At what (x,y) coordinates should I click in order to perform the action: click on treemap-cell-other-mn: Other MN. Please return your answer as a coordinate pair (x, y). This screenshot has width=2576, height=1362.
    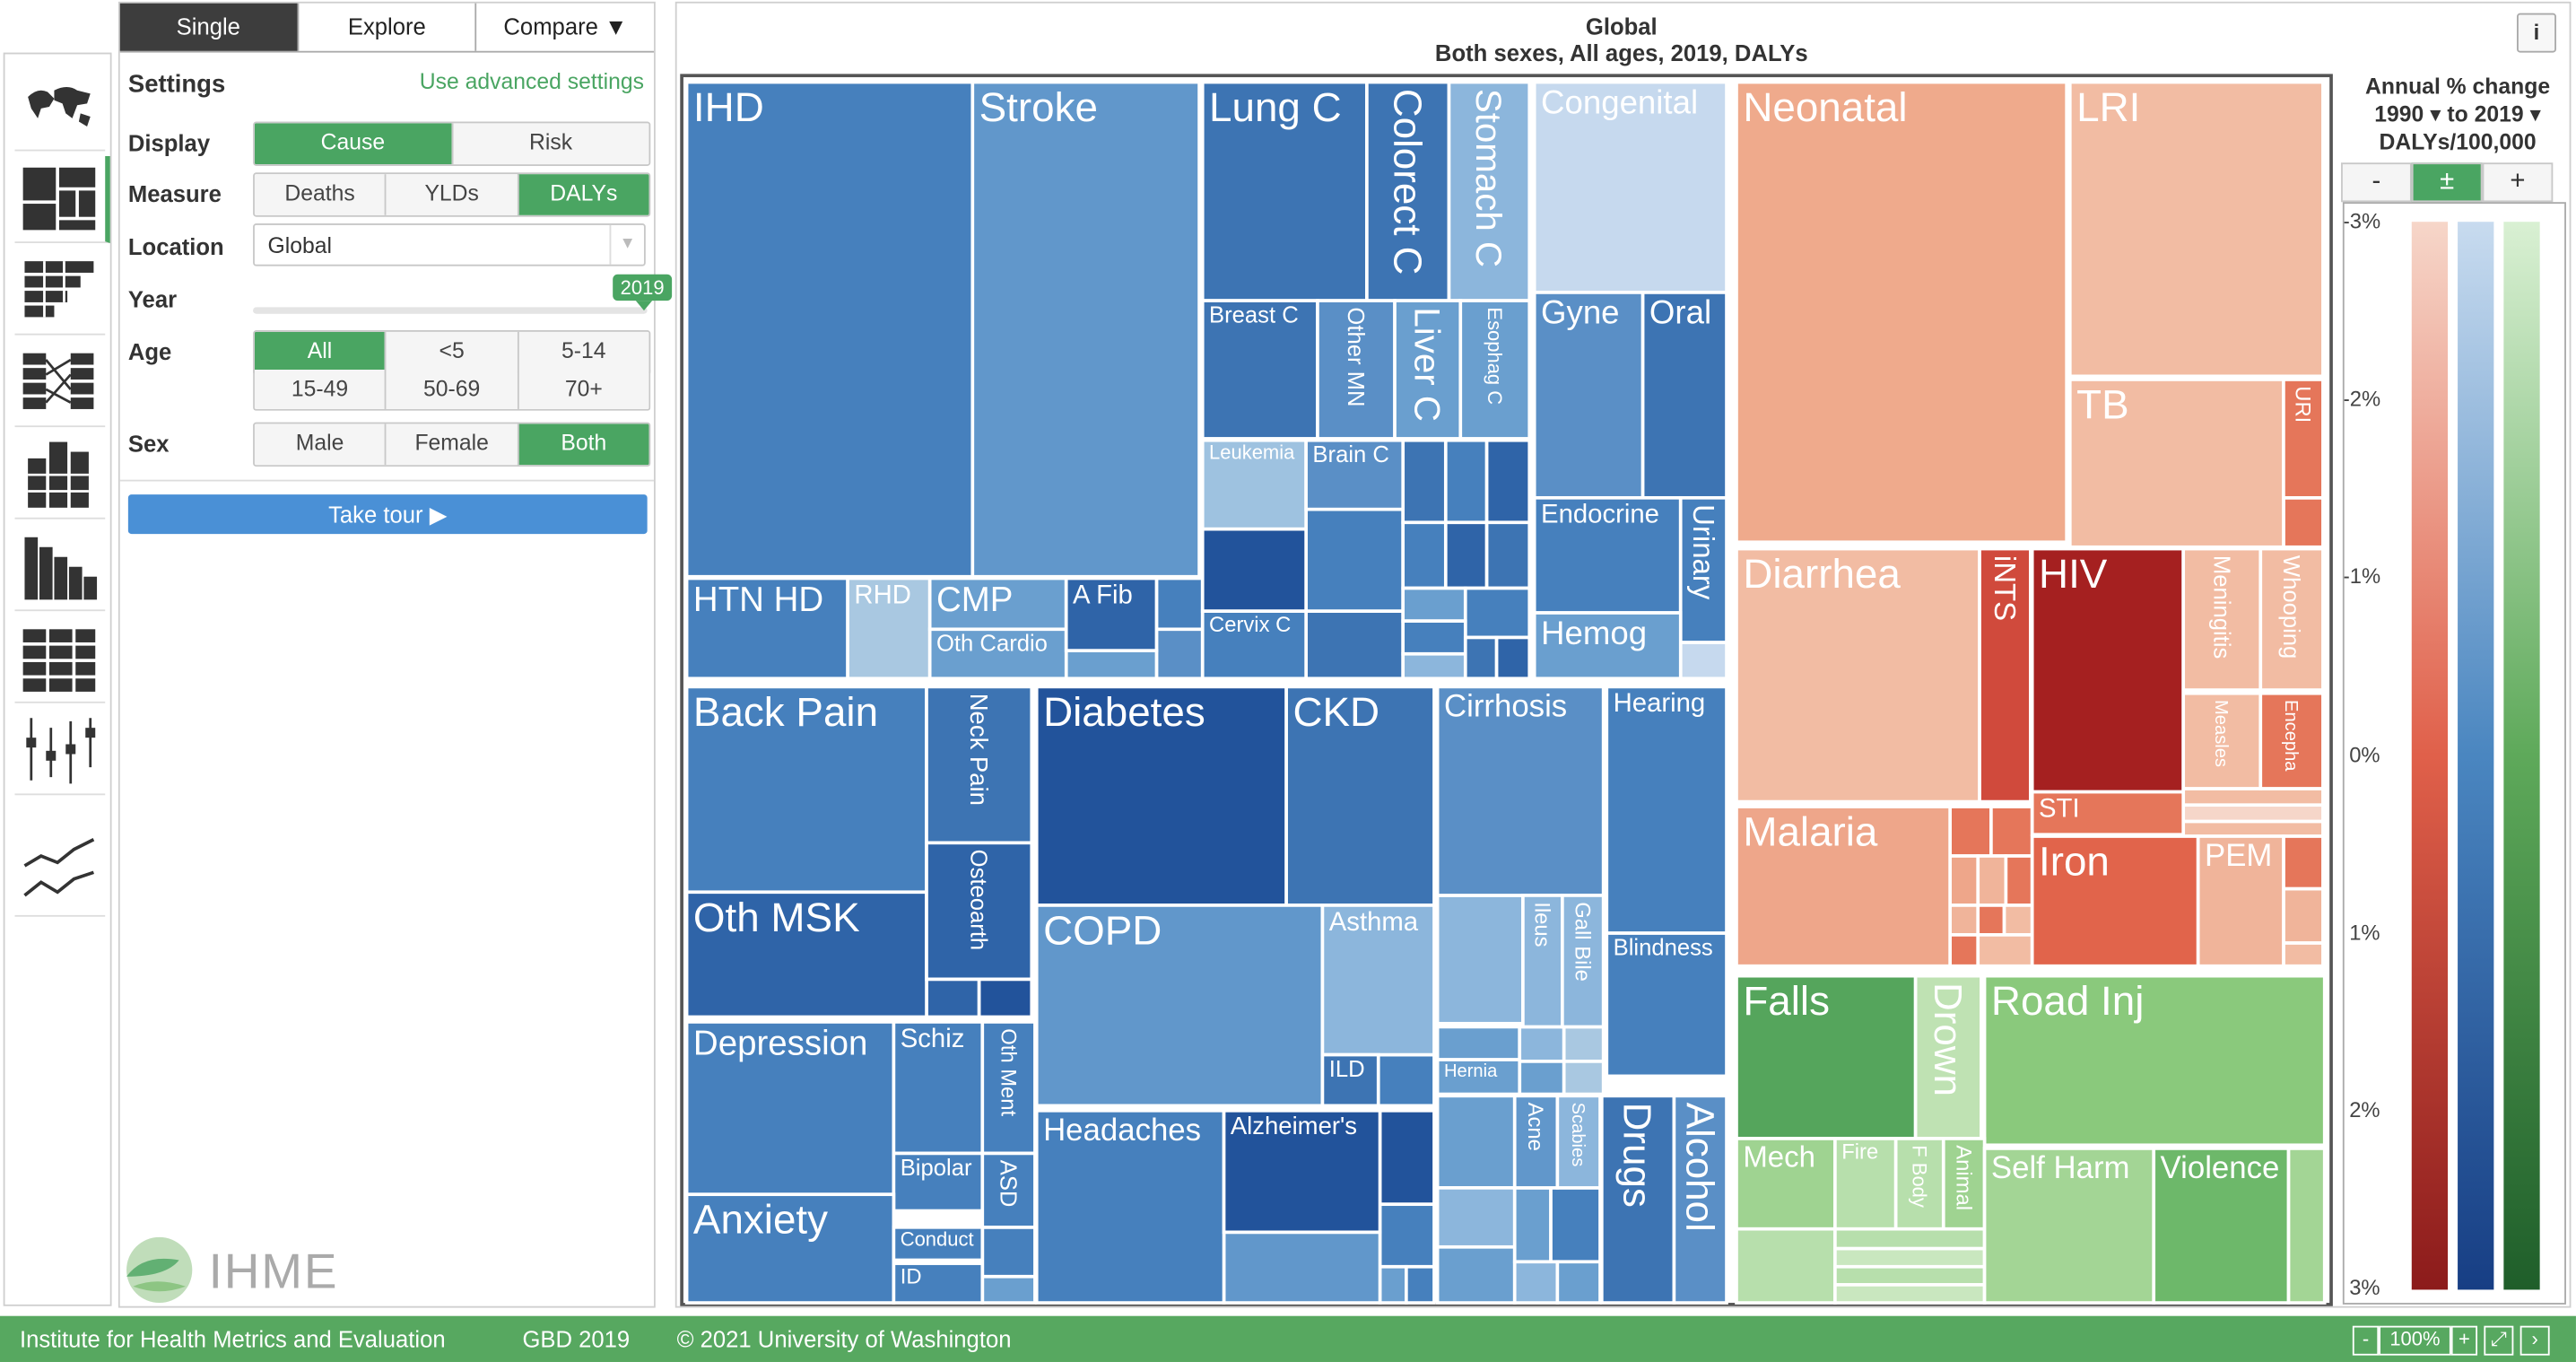
    Looking at the image, I should click on (1356, 370).